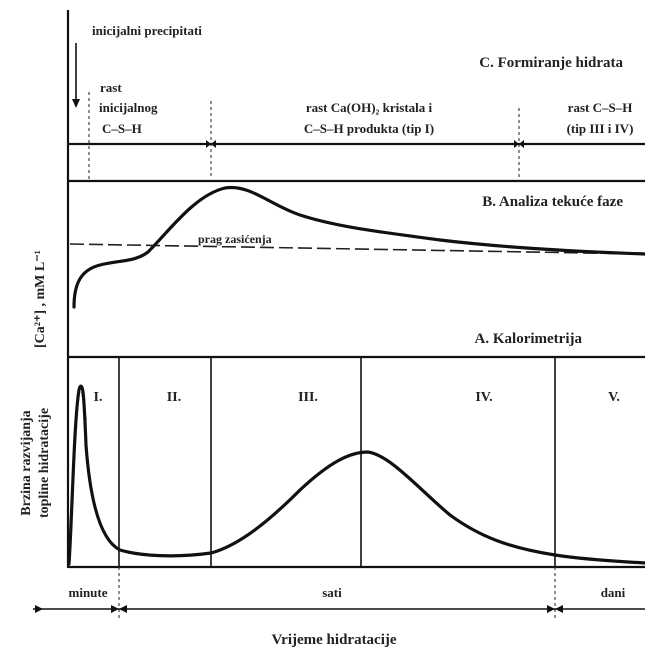 This screenshot has width=645, height=652. Describe the element at coordinates (369, 128) in the screenshot. I see `phase-2-line-2: C–S–H produkta (tip I)` at that location.